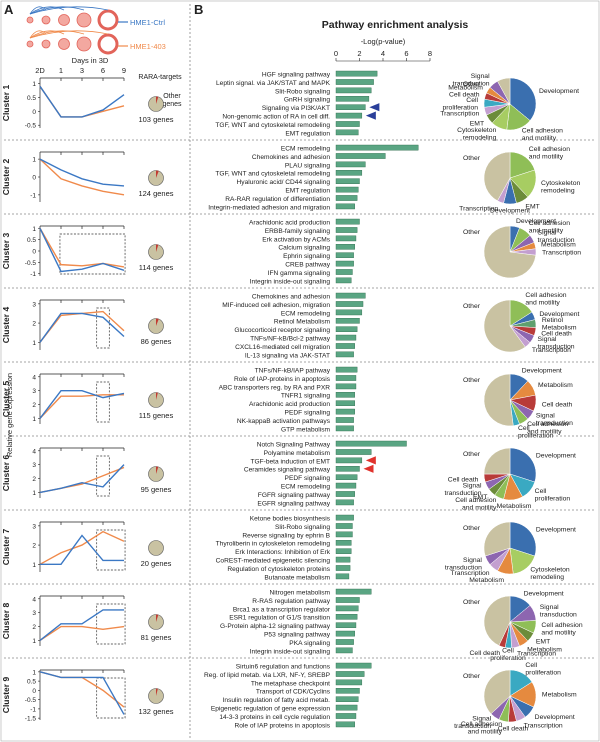  Describe the element at coordinates (156, 637) in the screenshot. I see `gene-count: 81 genes` at that location.